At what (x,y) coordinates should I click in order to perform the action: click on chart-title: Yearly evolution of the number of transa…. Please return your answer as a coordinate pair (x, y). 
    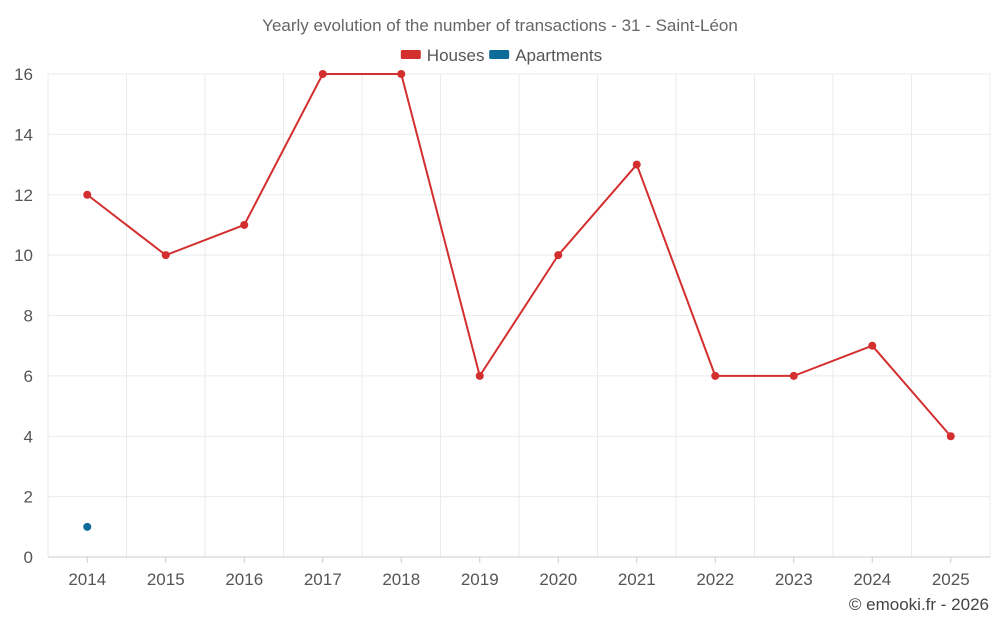
    Looking at the image, I should click on (500, 25).